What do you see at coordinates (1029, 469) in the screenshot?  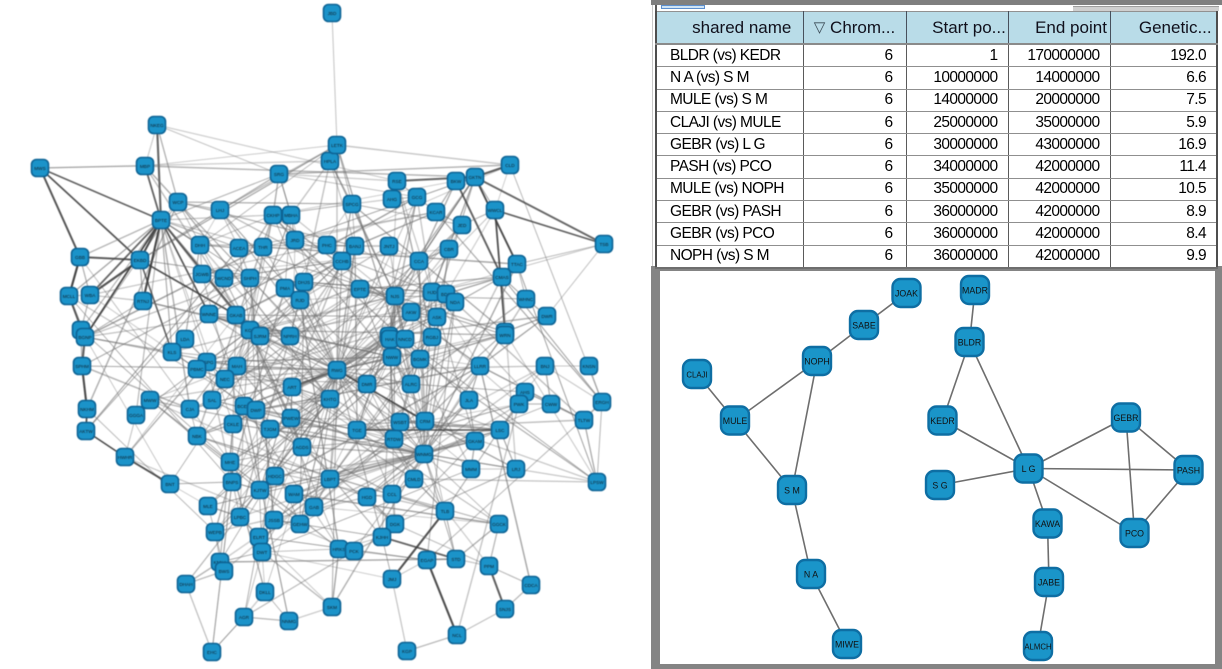 I see `svg-text: L G` at bounding box center [1029, 469].